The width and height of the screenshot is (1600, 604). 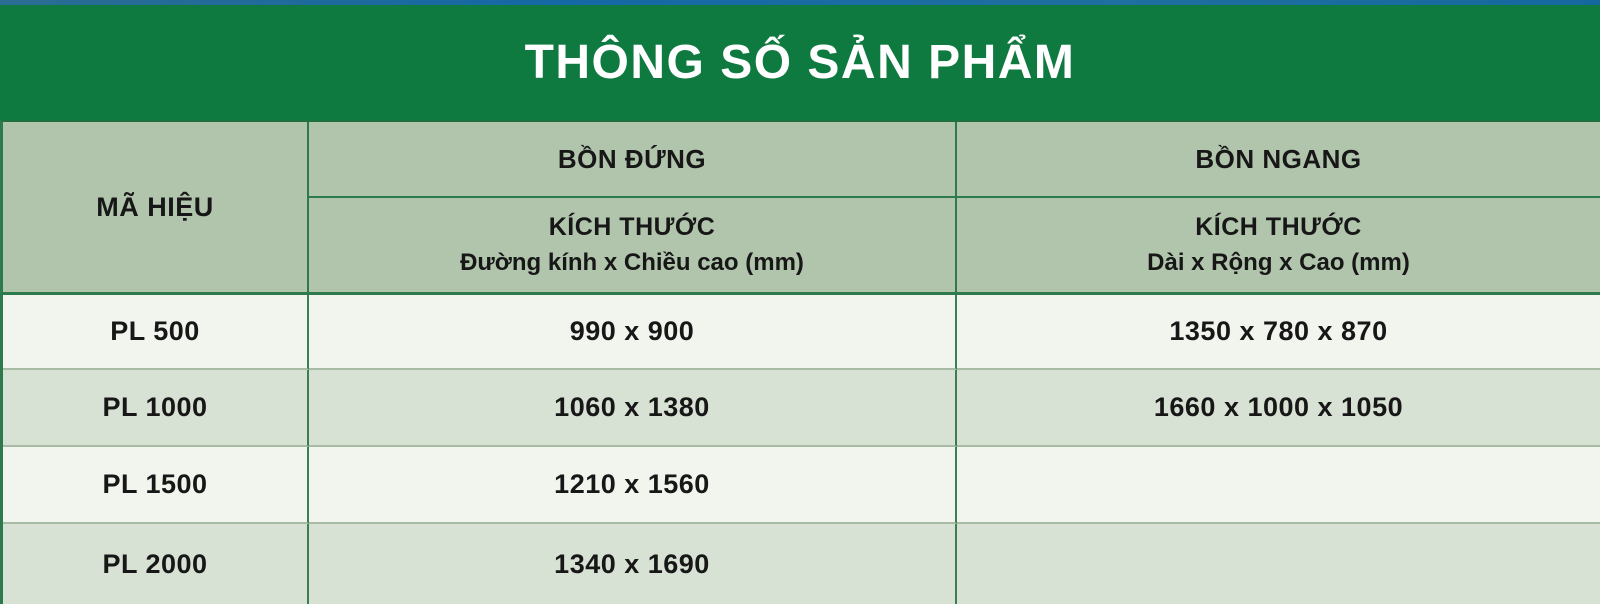 What do you see at coordinates (1278, 564) in the screenshot?
I see `cell-horizontal-pl2000` at bounding box center [1278, 564].